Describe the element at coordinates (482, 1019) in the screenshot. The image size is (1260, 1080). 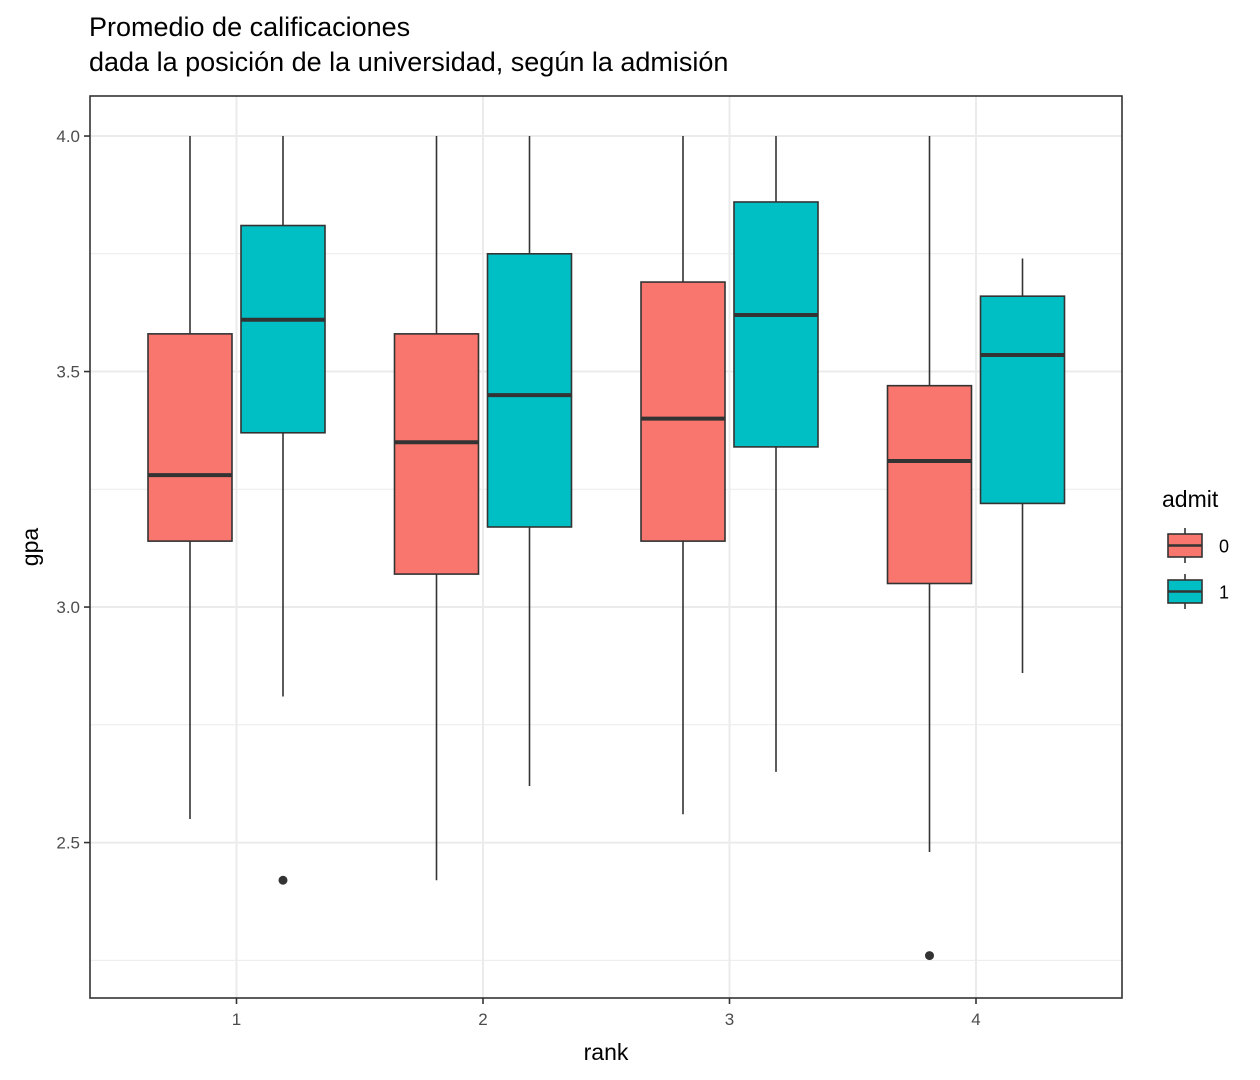
I see `x-tick-label: 2` at that location.